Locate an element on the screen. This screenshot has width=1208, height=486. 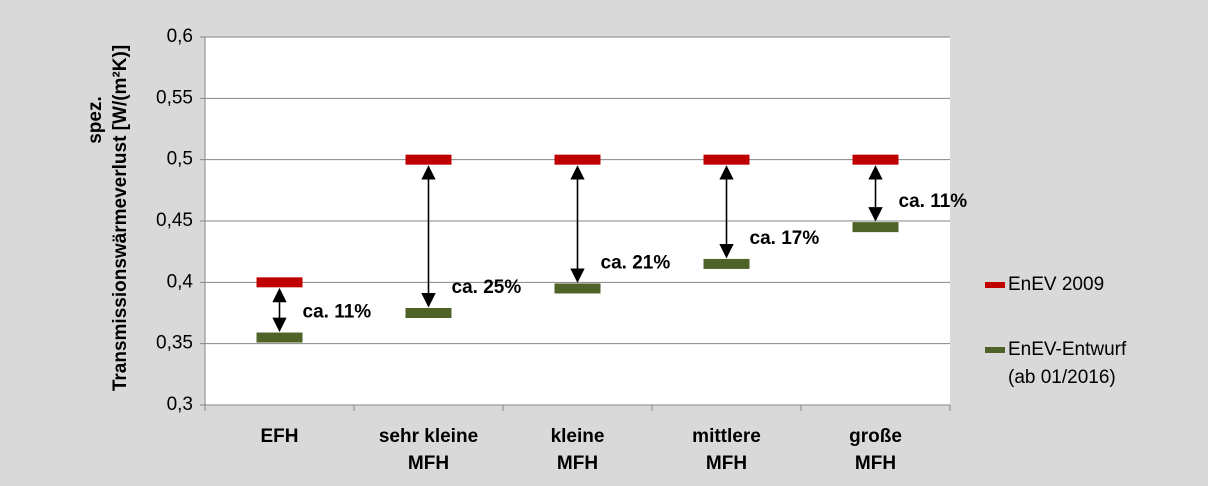
x-tick-label: kleine is located at coordinates (578, 436).